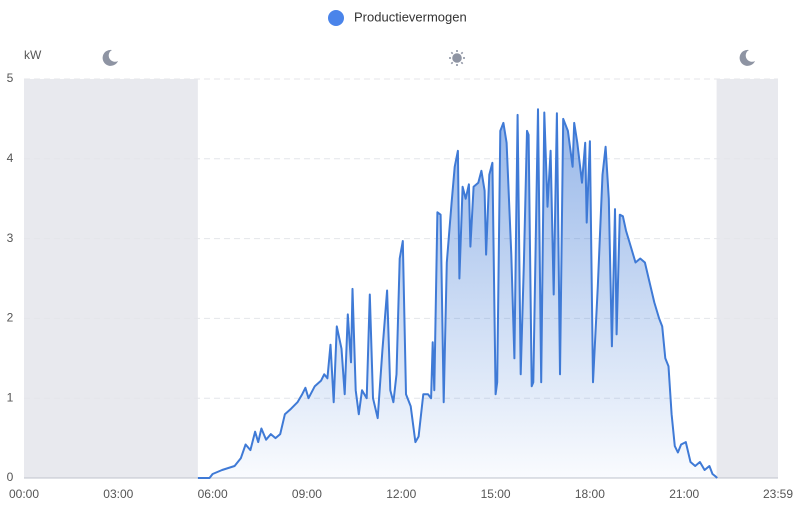  I want to click on x-tick-label: 18:00, so click(590, 494).